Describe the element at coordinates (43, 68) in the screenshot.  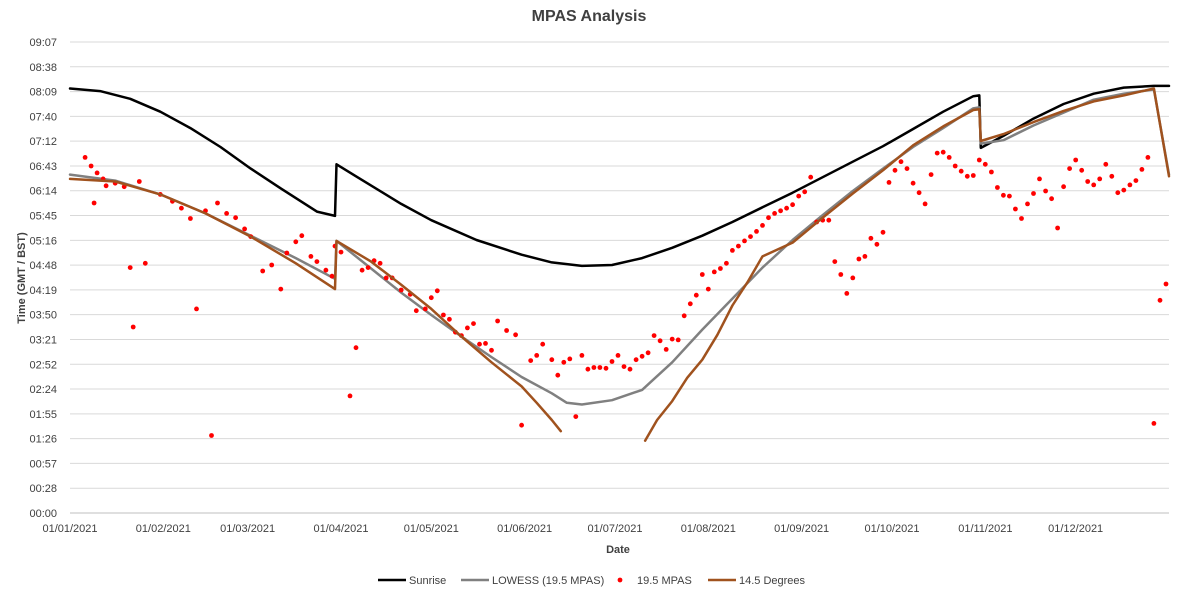
I see `y-tick-label: 08:38` at that location.